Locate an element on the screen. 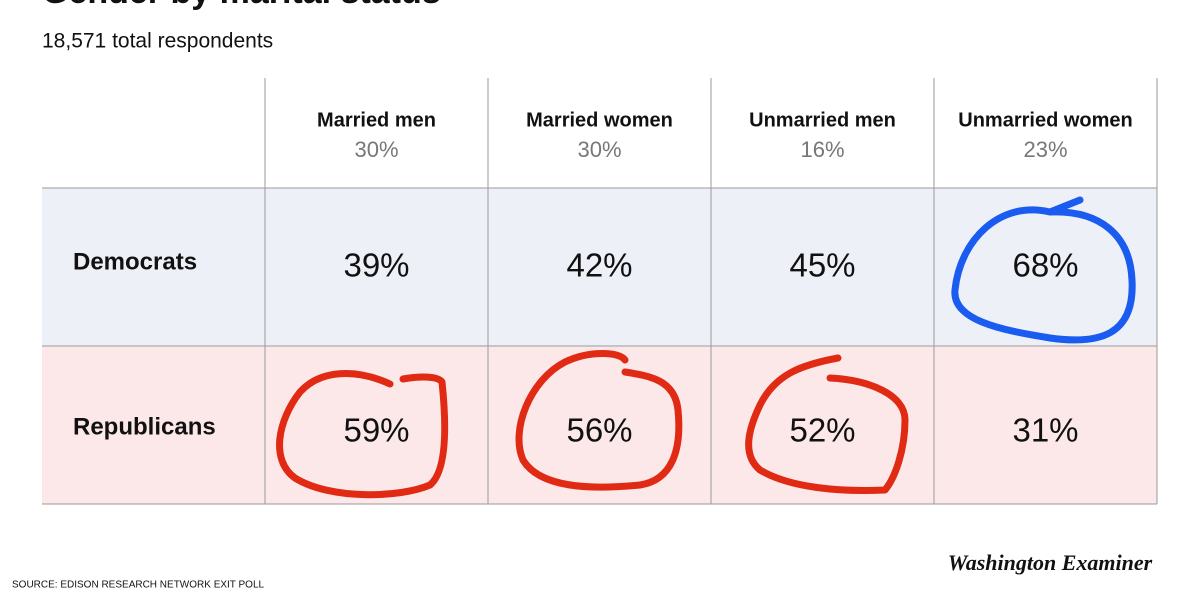  cell-value: 68% is located at coordinates (1045, 265).